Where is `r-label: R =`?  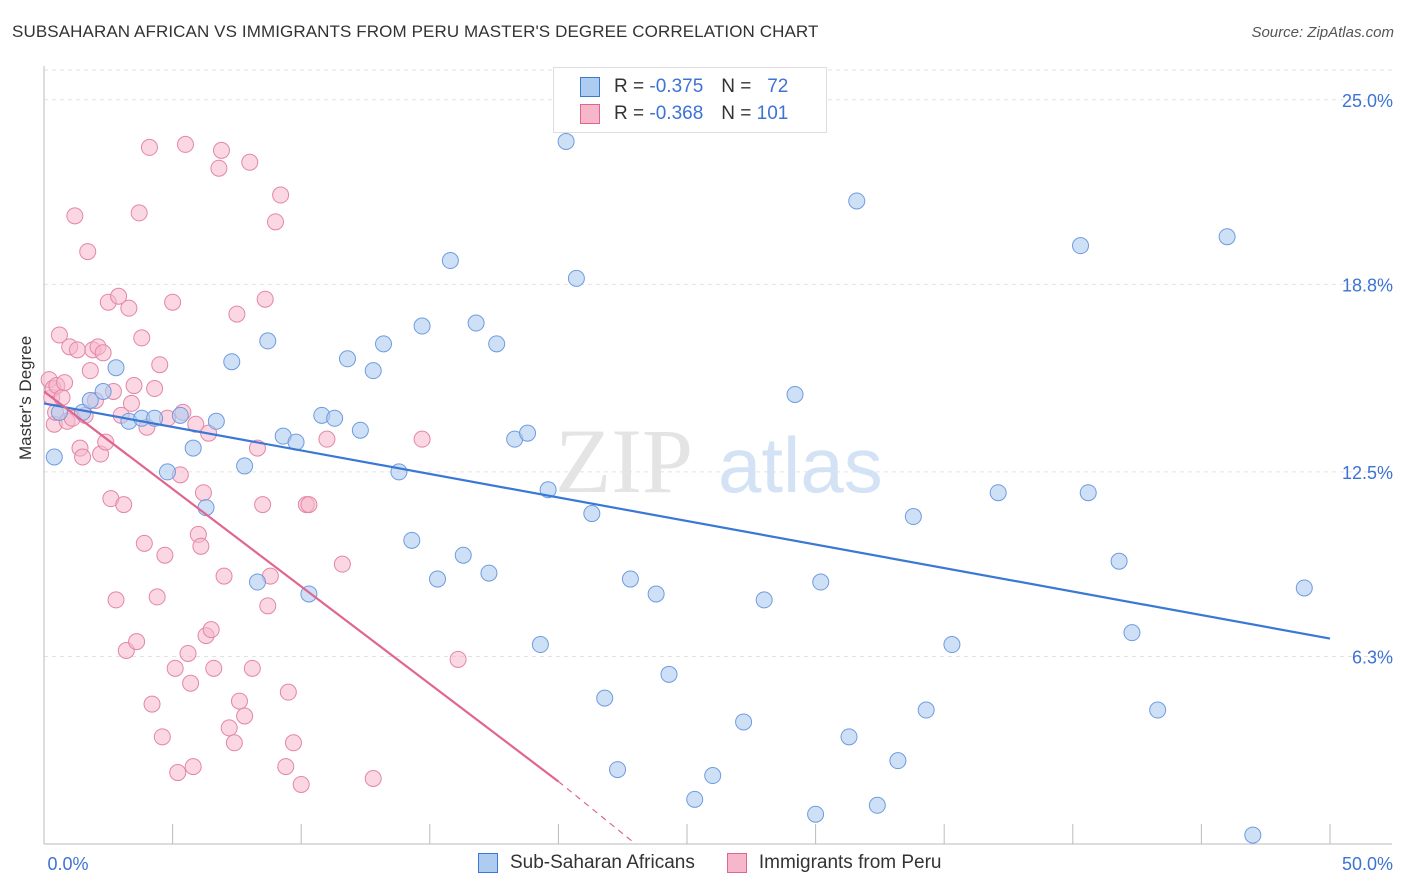 r-label: R = is located at coordinates (629, 86).